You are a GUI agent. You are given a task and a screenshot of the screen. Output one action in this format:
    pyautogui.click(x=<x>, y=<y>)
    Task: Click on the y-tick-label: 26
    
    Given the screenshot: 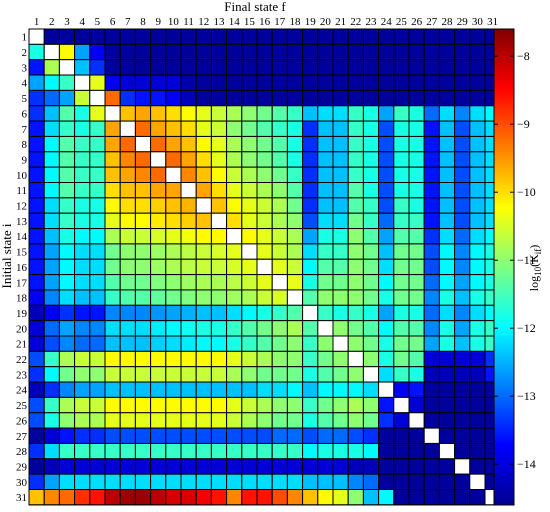 What is the action you would take?
    pyautogui.click(x=22, y=421)
    